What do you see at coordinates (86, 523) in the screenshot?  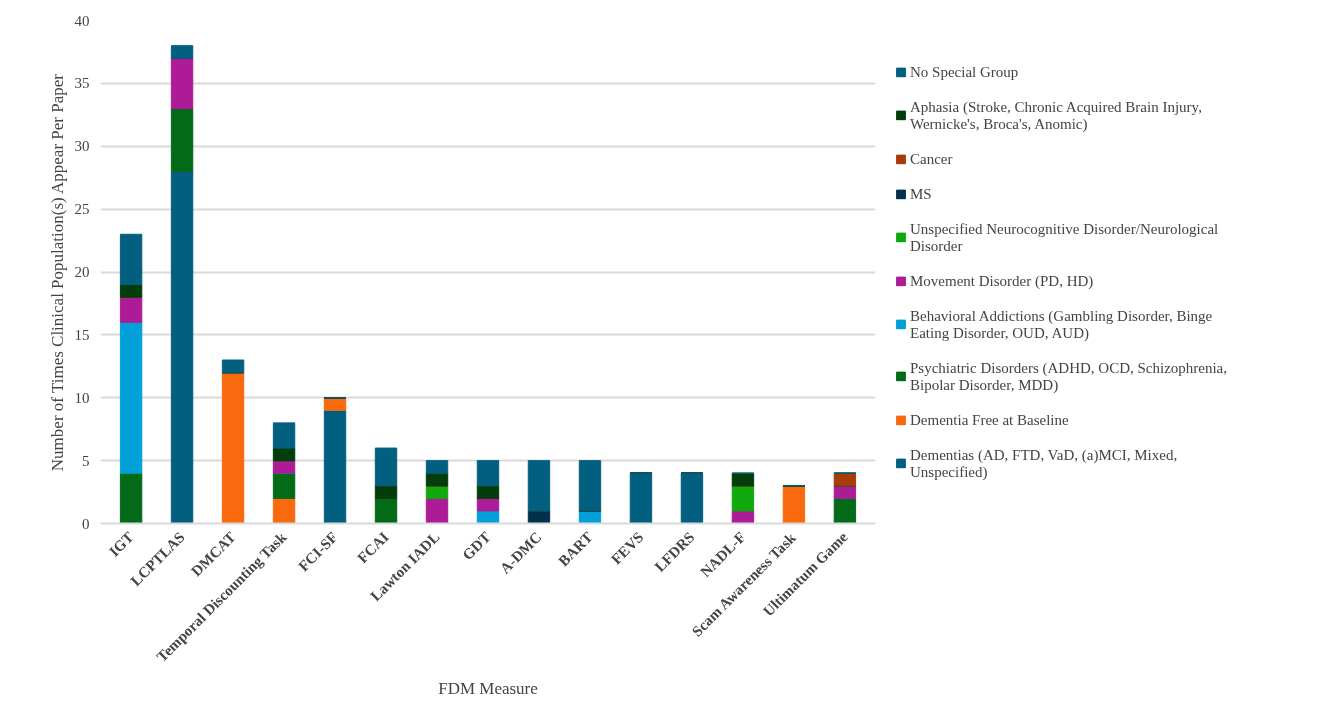 I see `y-tick-label: 0` at bounding box center [86, 523].